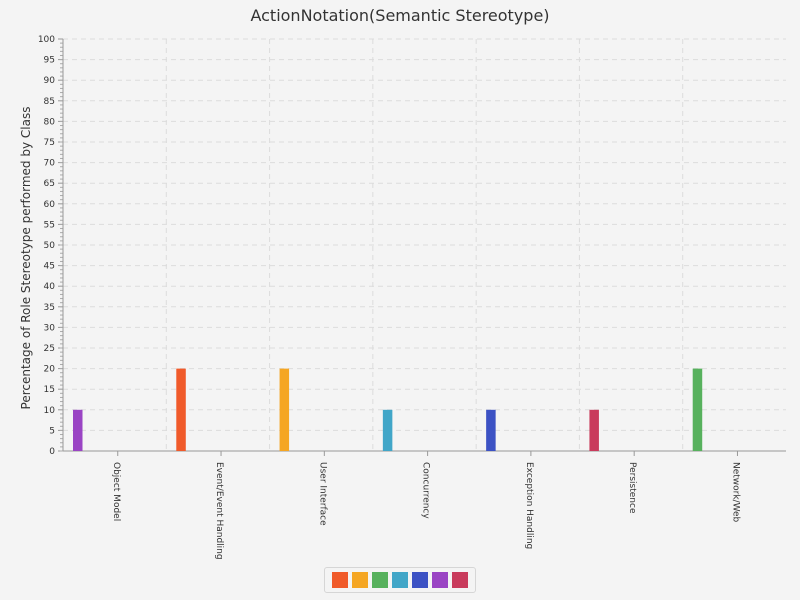  I want to click on x-tick-label: Network/Web, so click(735, 492).